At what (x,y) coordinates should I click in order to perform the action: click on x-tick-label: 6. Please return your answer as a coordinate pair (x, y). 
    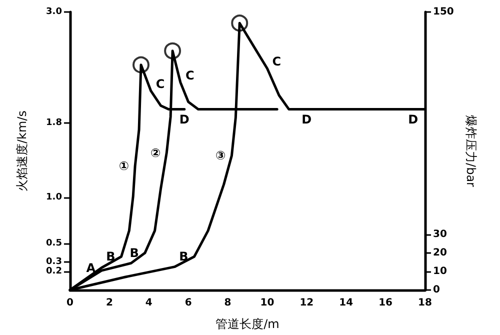
    Looking at the image, I should click on (188, 303).